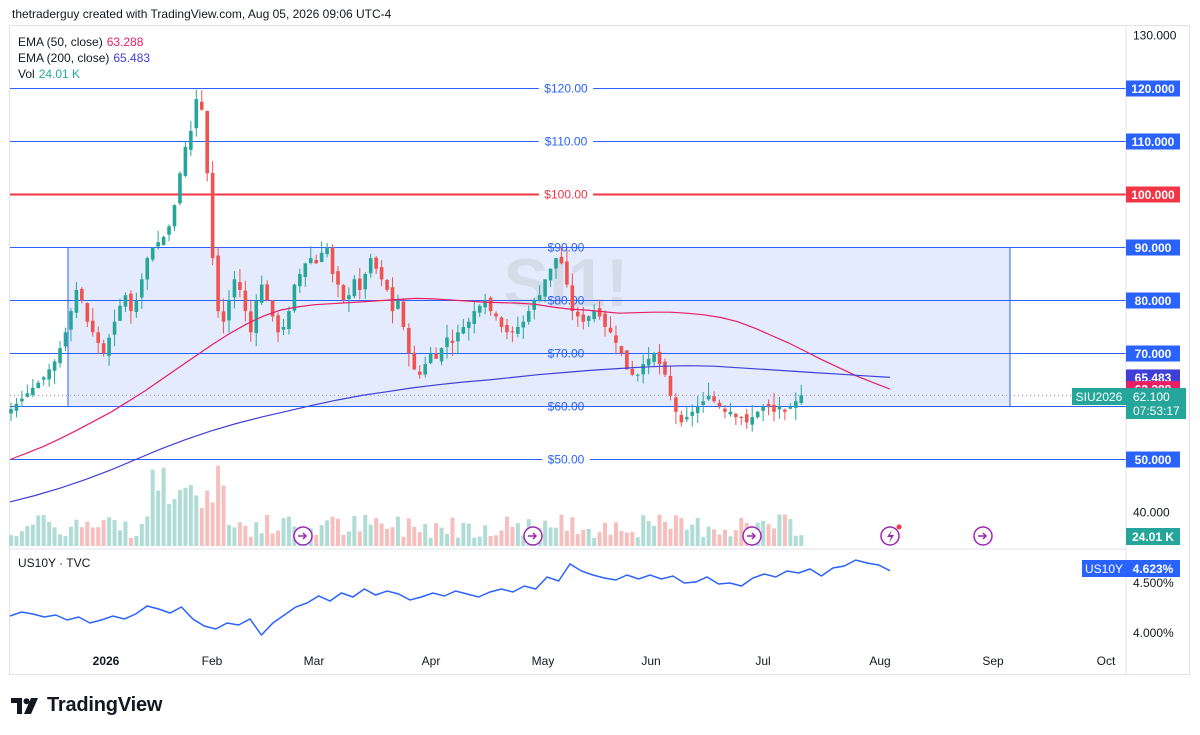 This screenshot has width=1200, height=735. What do you see at coordinates (105, 705) in the screenshot?
I see `tradingview-wordmark: TradingView` at bounding box center [105, 705].